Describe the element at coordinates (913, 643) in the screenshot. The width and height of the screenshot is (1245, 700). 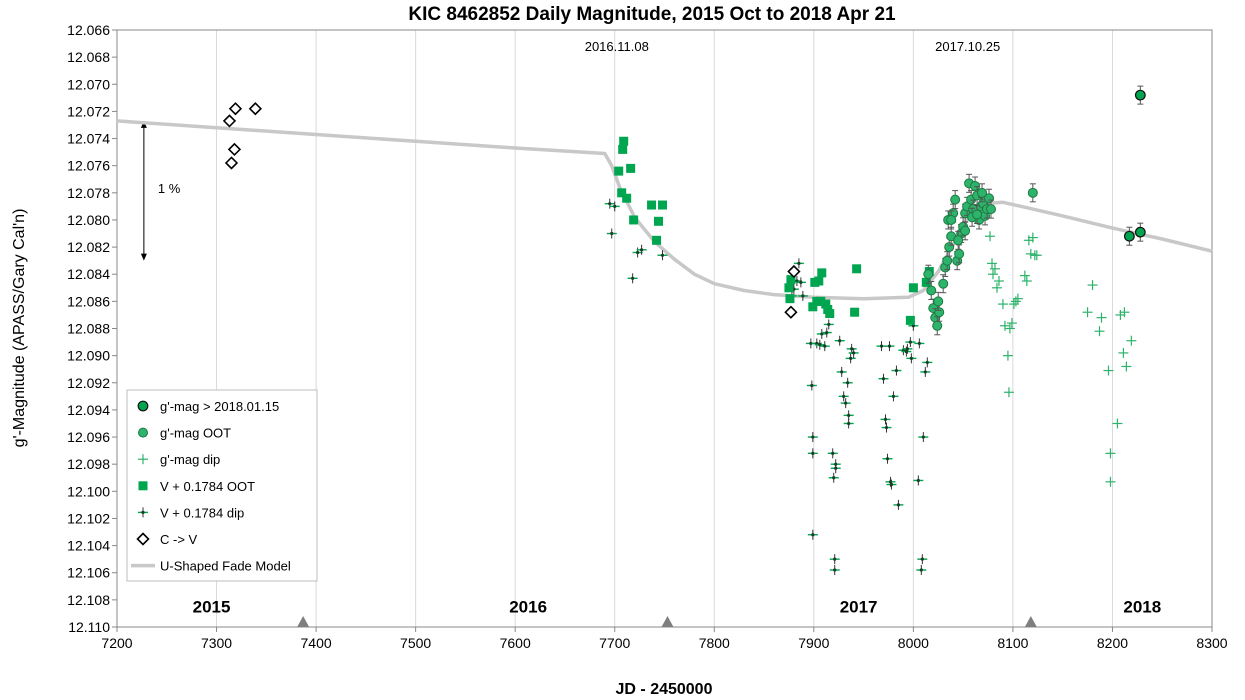
I see `x-tick-label: 8000` at that location.